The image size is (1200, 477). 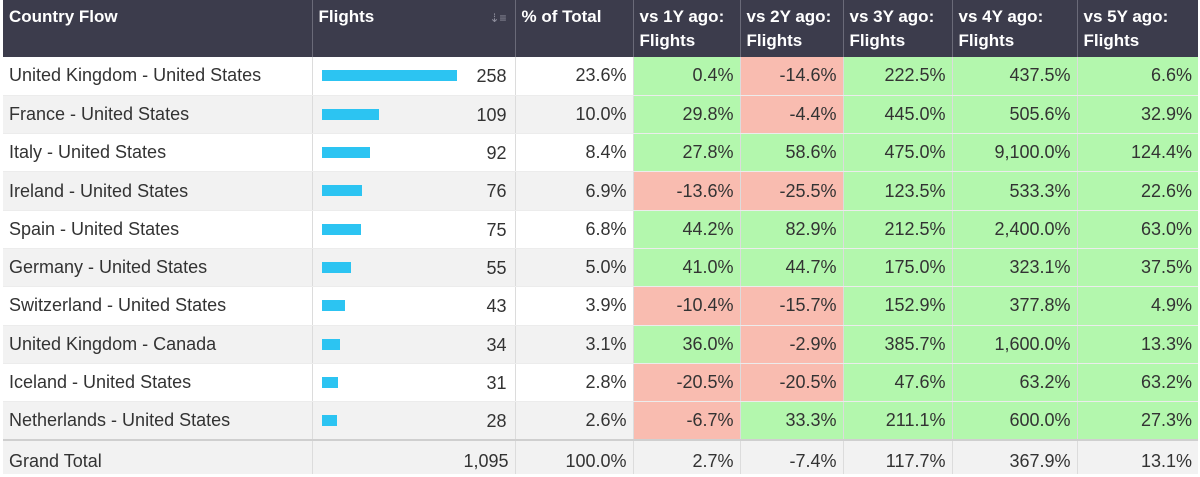 What do you see at coordinates (687, 153) in the screenshot?
I see `vs-1y-cell: 27.8%` at bounding box center [687, 153].